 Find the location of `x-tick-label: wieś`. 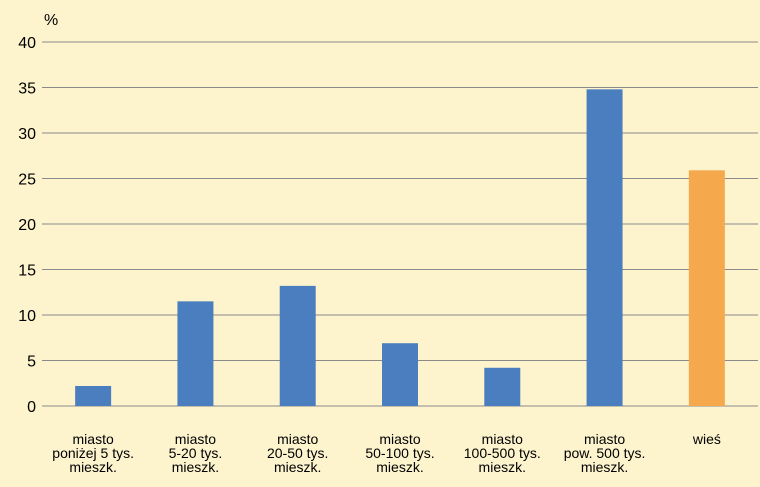

x-tick-label: wieś is located at coordinates (706, 439).